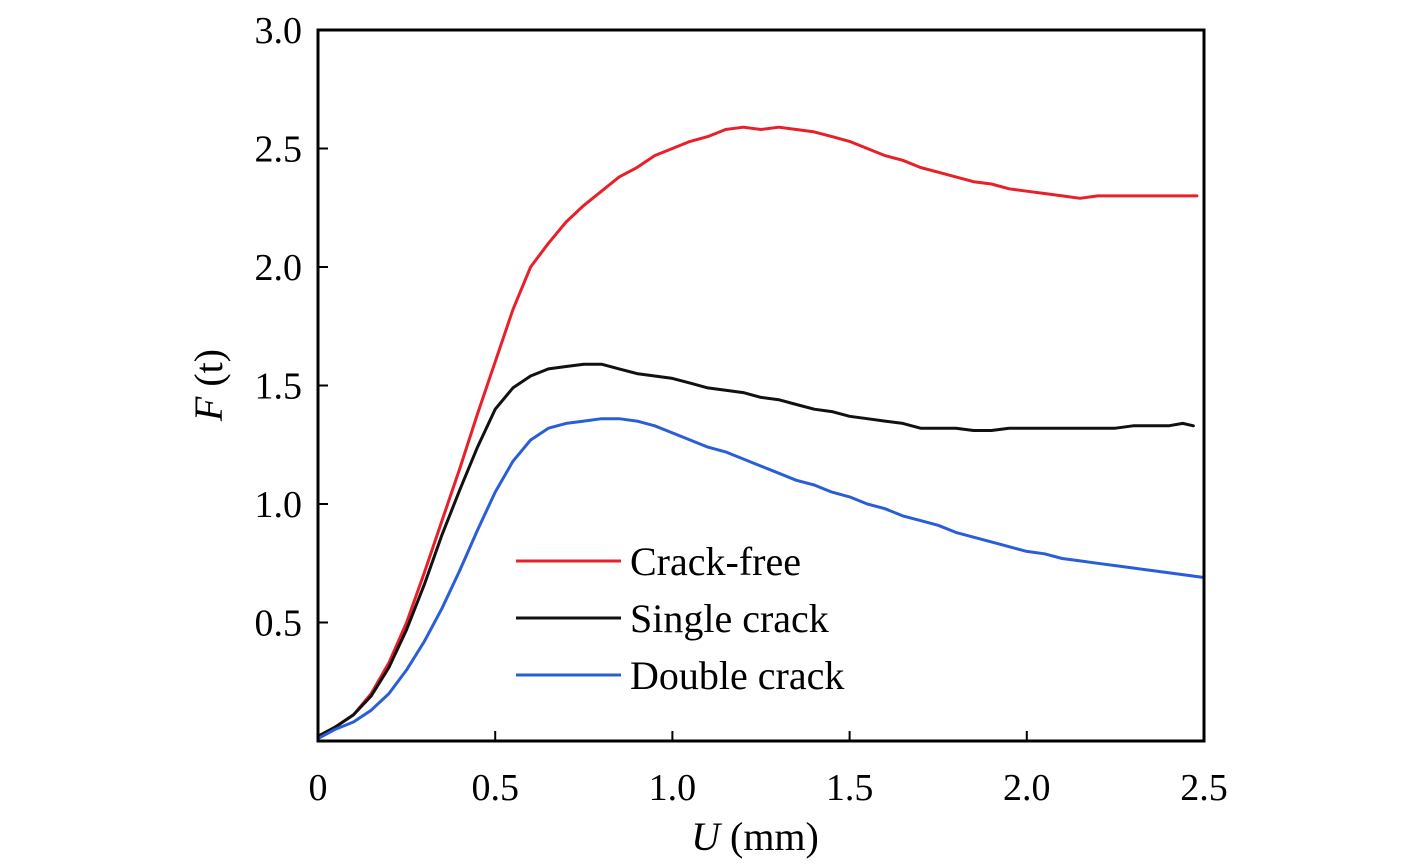 This screenshot has height=866, width=1418. What do you see at coordinates (715, 561) in the screenshot?
I see `legend-label-1: Crack-free` at bounding box center [715, 561].